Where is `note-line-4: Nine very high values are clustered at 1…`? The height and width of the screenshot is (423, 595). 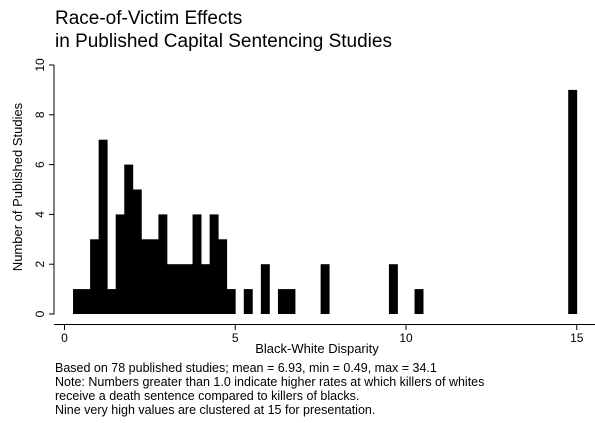
note-line-4: Nine very high values are clustered at 1… is located at coordinates (215, 410).